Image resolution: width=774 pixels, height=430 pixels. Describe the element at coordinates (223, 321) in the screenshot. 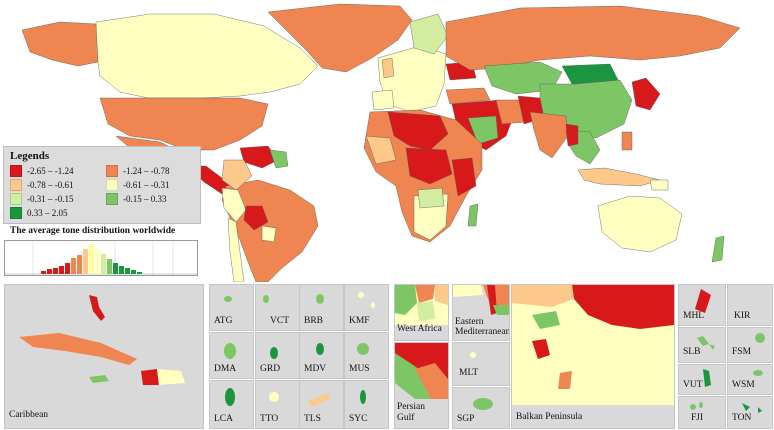

I see `inset-label: ATG` at that location.